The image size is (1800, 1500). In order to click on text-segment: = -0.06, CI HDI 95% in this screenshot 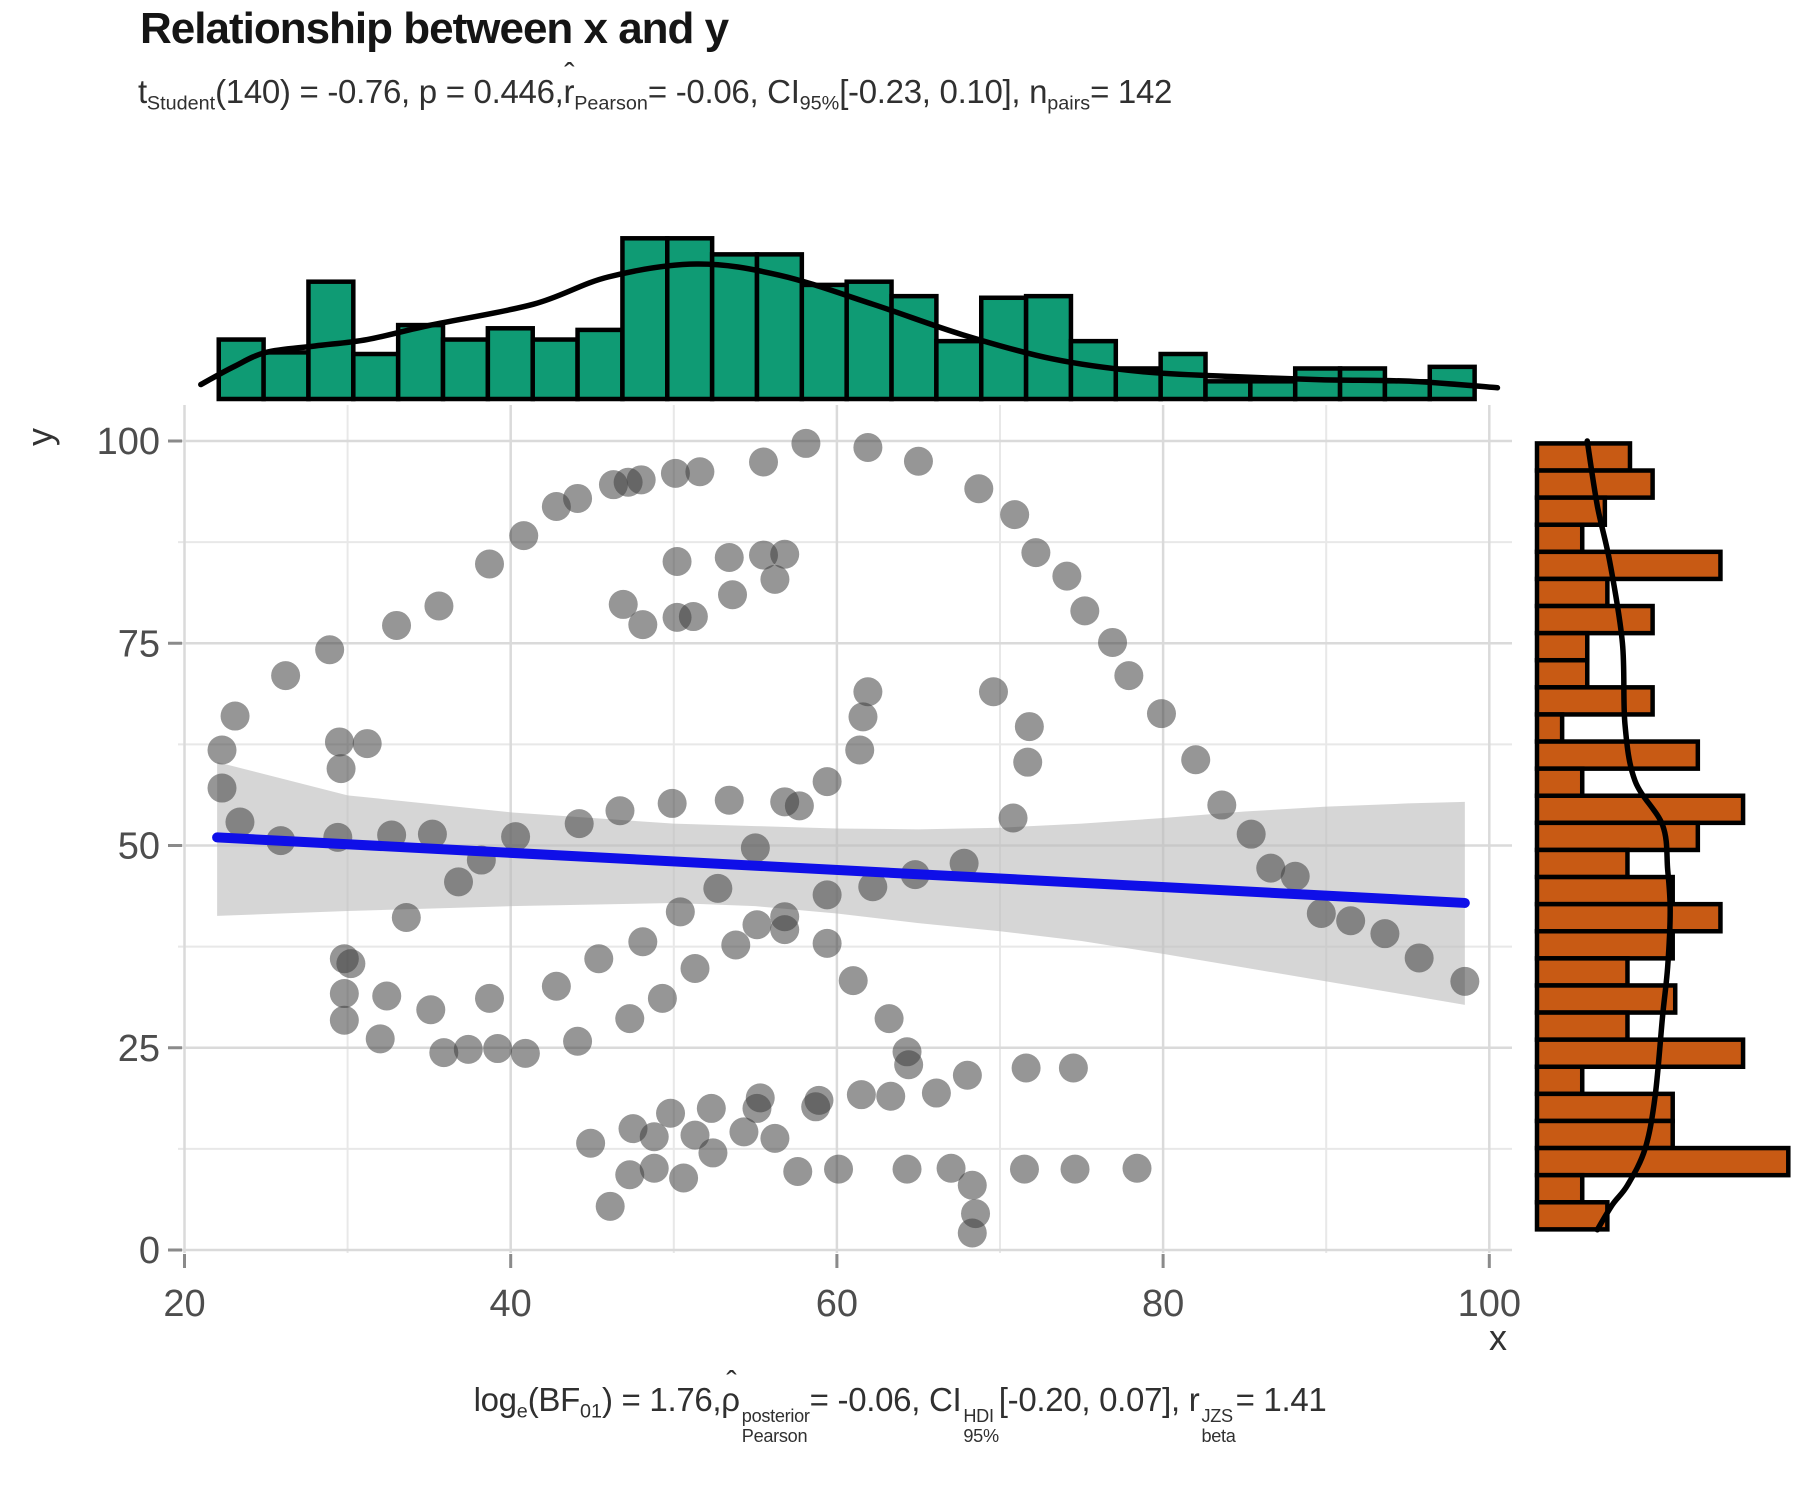, I will do `click(904, 1413)`.